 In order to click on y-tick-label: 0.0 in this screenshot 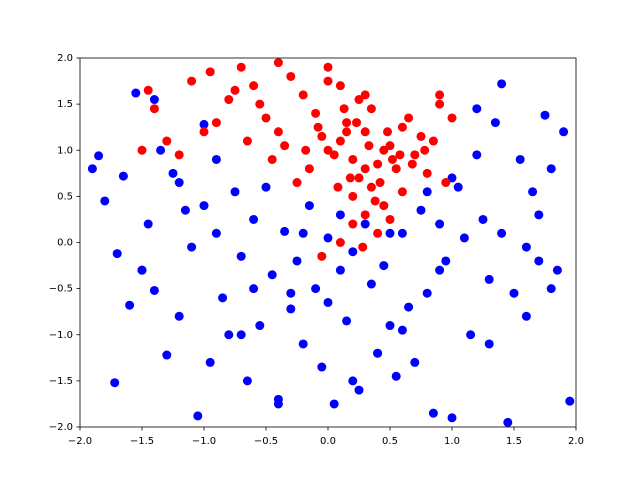, I will do `click(65, 243)`.